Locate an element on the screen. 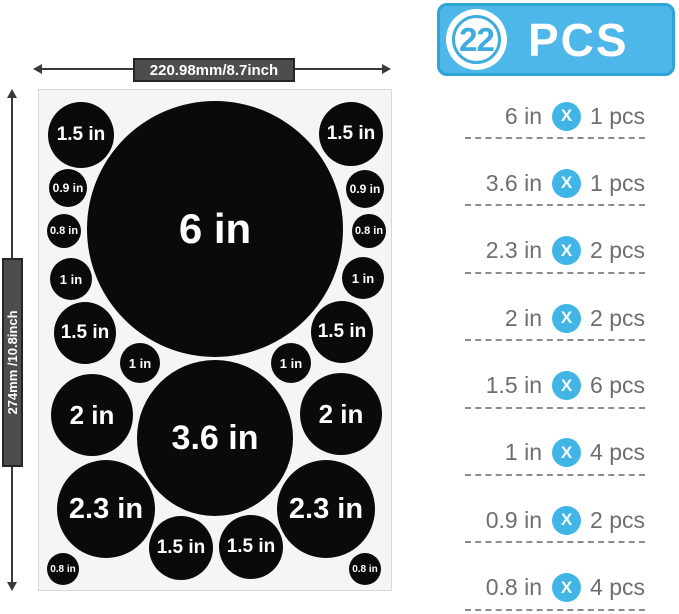 The width and height of the screenshot is (679, 614). height-dimension-label: 274mm /10.8inch is located at coordinates (12, 362).